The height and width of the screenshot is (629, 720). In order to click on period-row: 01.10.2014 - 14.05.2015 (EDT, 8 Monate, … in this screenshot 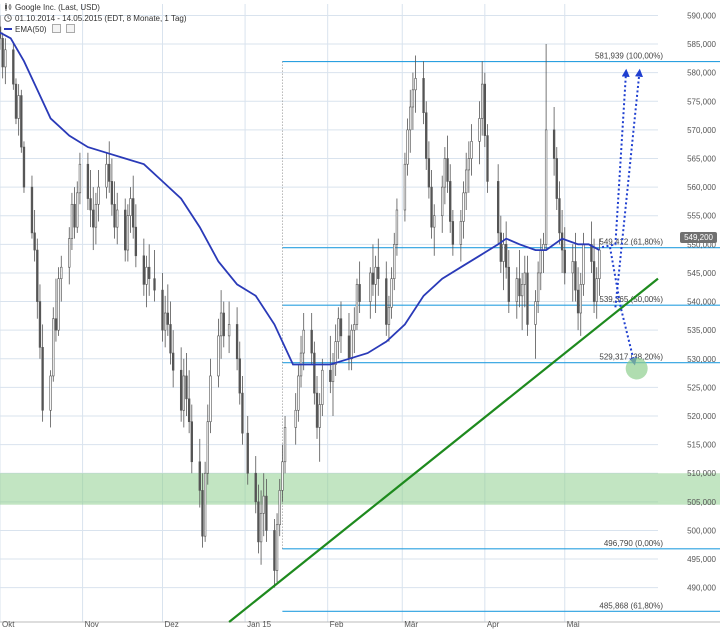, I will do `click(95, 18)`.